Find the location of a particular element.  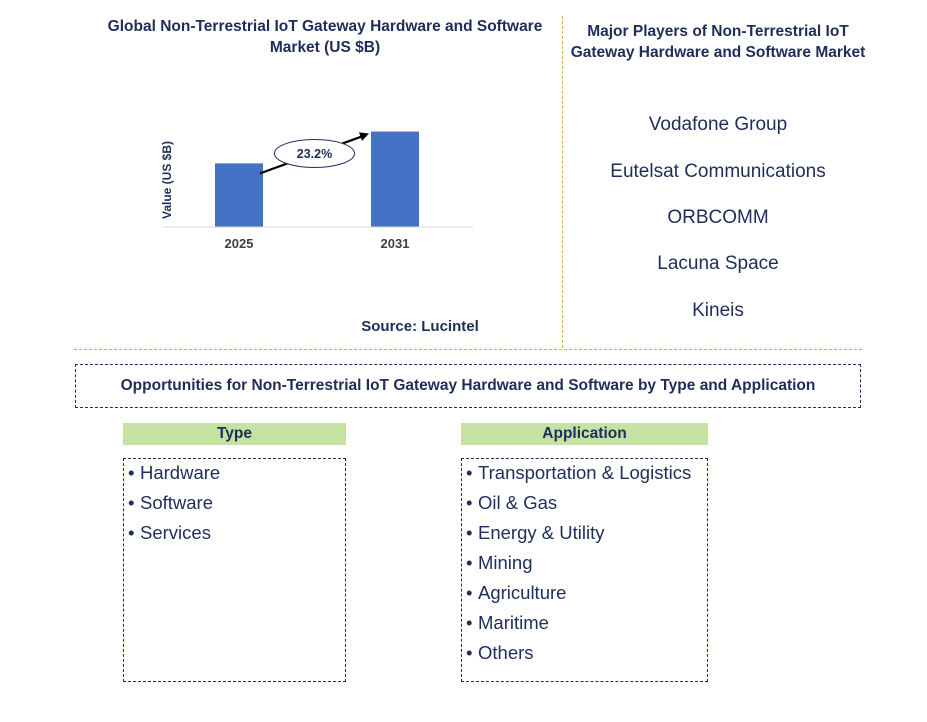

growth-arrow-head is located at coordinates (364, 136).